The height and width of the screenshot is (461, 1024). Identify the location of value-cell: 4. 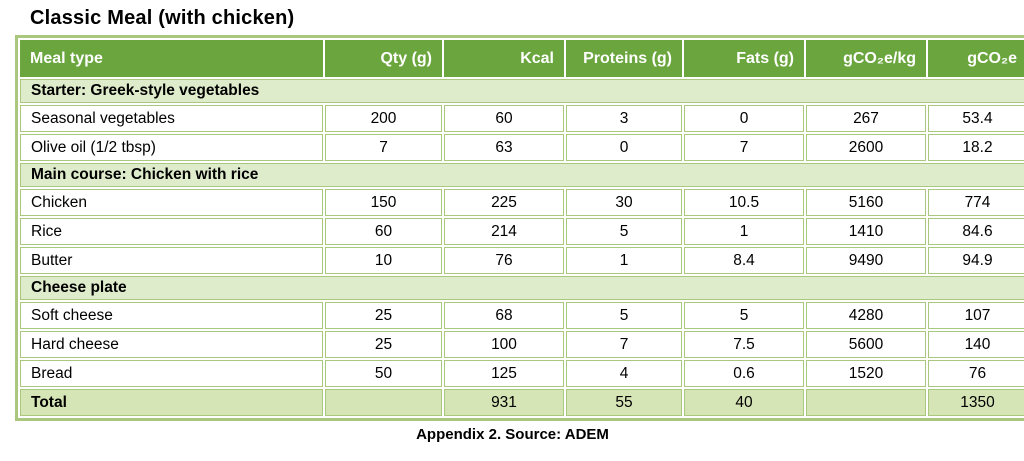
(624, 373).